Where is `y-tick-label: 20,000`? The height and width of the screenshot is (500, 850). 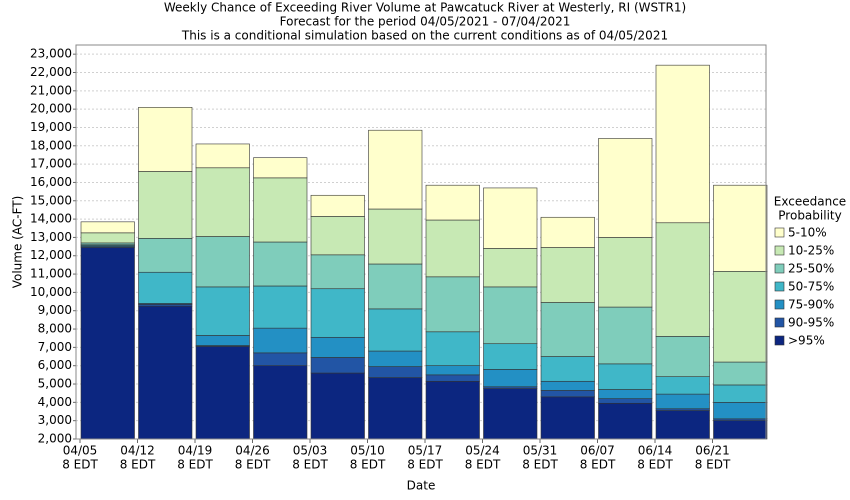 y-tick-label: 20,000 is located at coordinates (51, 109).